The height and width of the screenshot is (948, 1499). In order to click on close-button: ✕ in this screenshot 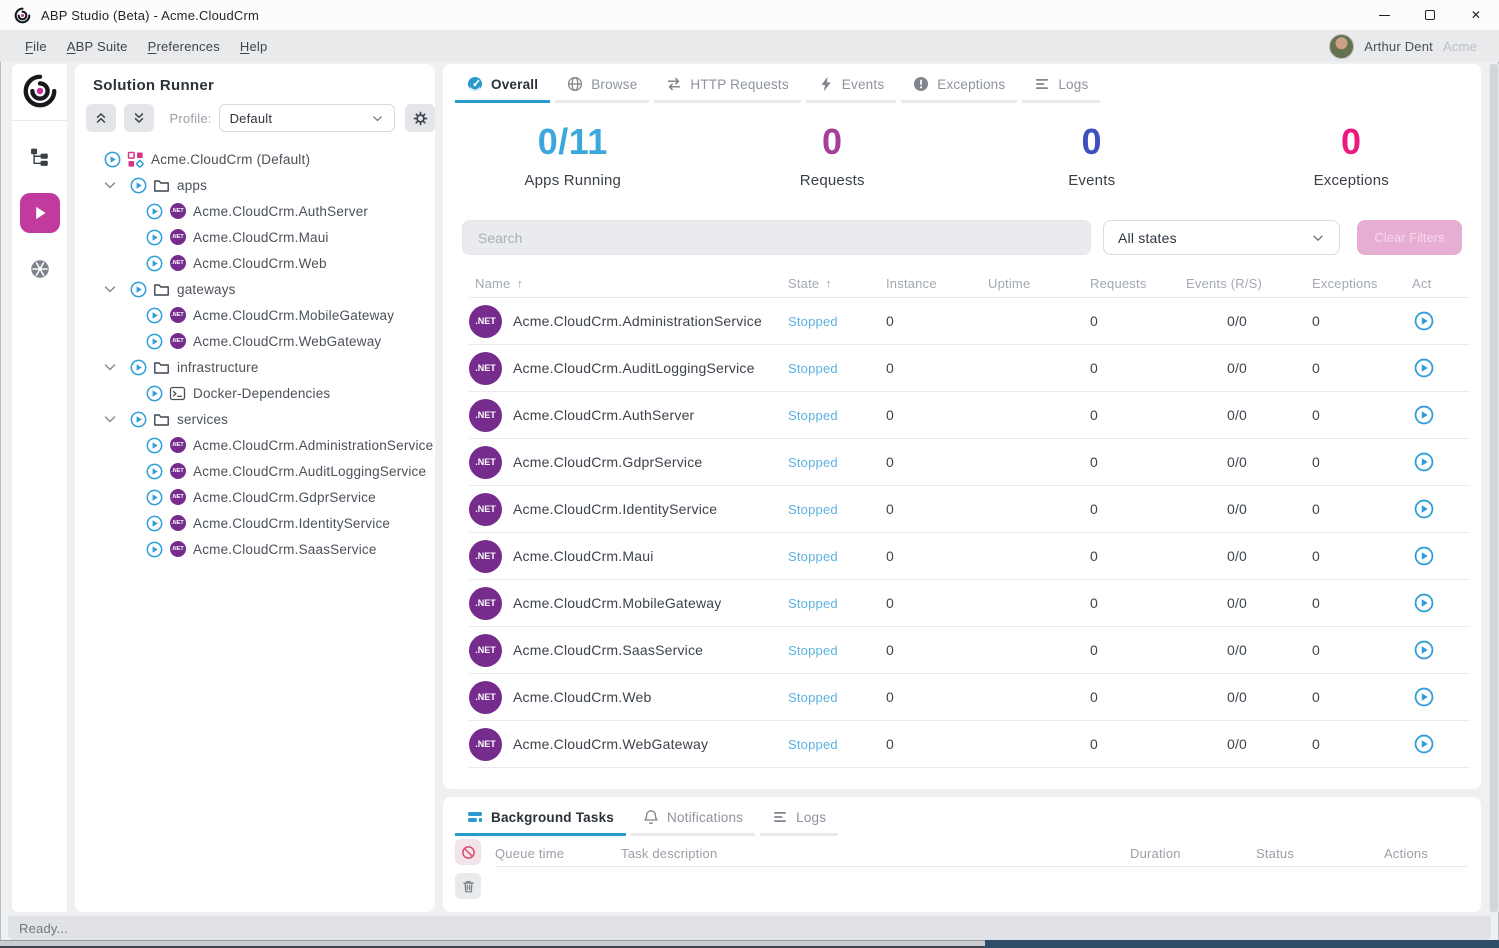, I will do `click(1476, 15)`.